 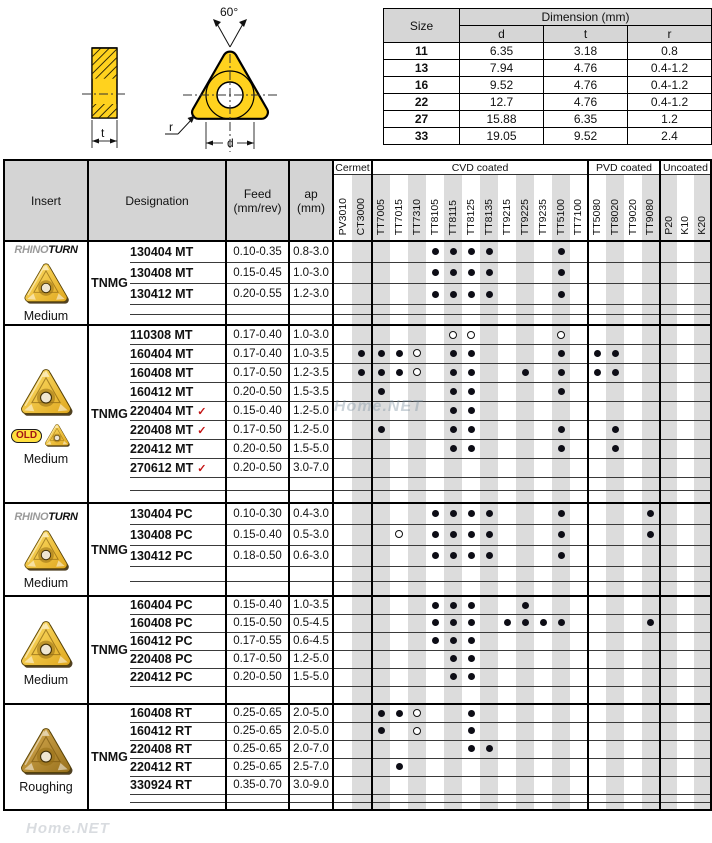 What do you see at coordinates (178, 556) in the screenshot?
I see `designation-cell: 130412 PC` at bounding box center [178, 556].